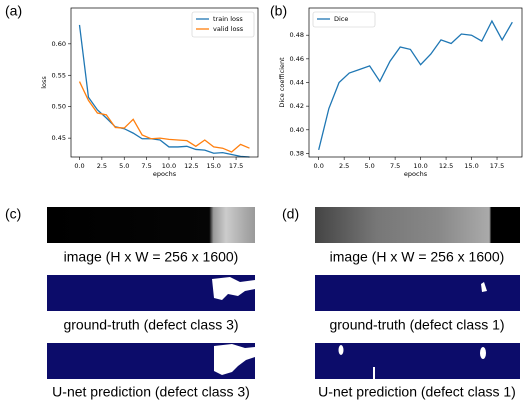  What do you see at coordinates (297, 153) in the screenshot?
I see `y-tick-label: 0.38` at bounding box center [297, 153].